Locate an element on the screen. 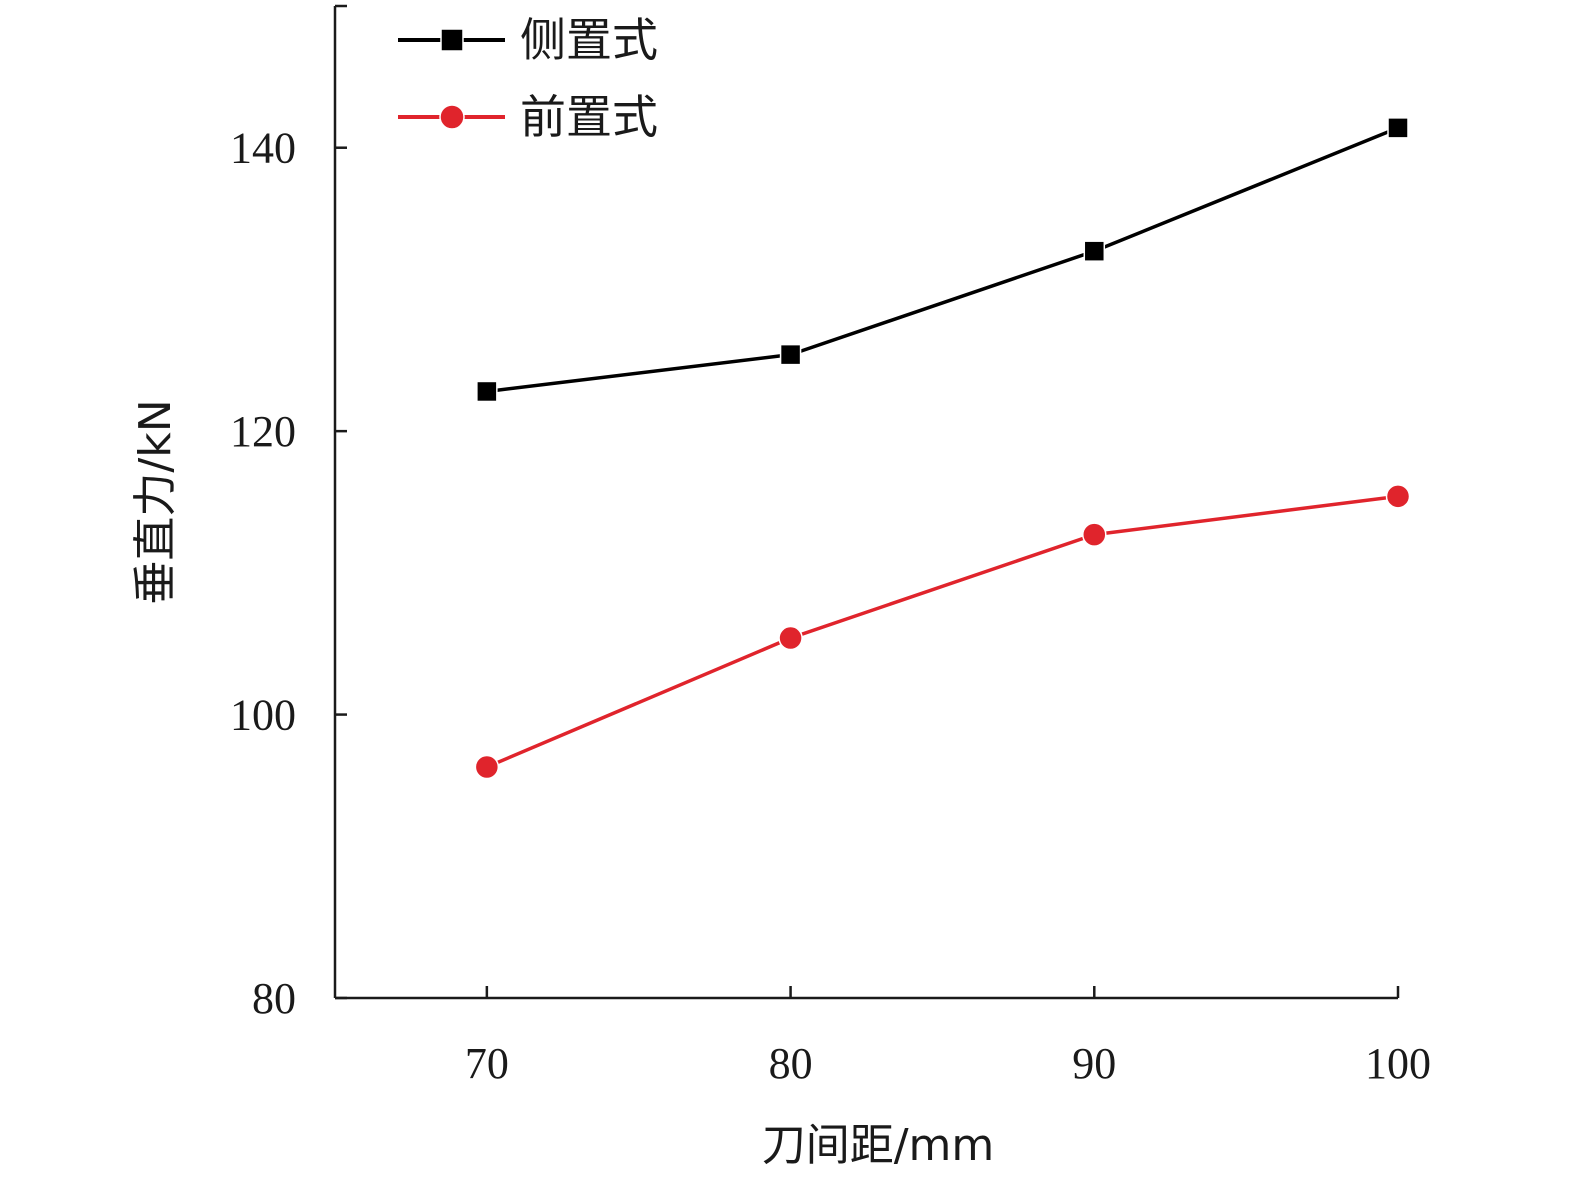 This screenshot has height=1185, width=1575. legend-entry: 侧置式 is located at coordinates (528, 40).